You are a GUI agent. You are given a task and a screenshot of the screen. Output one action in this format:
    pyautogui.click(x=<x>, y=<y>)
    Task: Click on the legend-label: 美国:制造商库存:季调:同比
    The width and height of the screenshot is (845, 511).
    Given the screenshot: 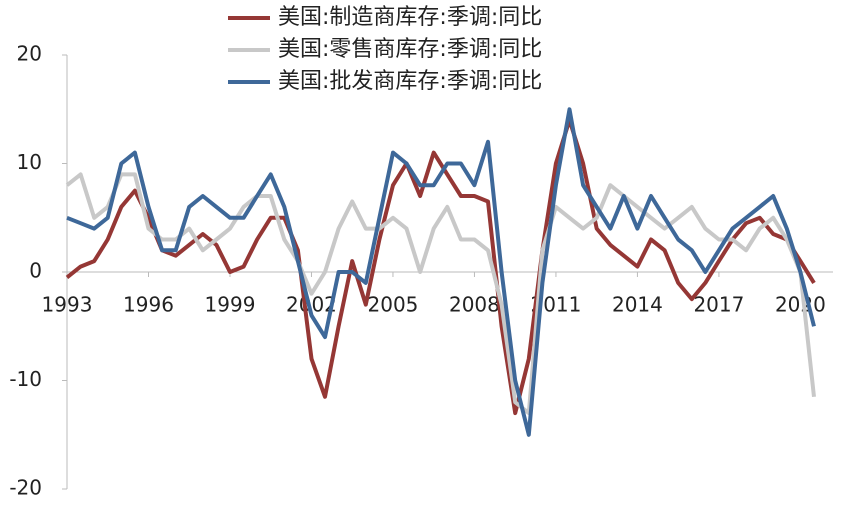 What is the action you would take?
    pyautogui.click(x=410, y=17)
    